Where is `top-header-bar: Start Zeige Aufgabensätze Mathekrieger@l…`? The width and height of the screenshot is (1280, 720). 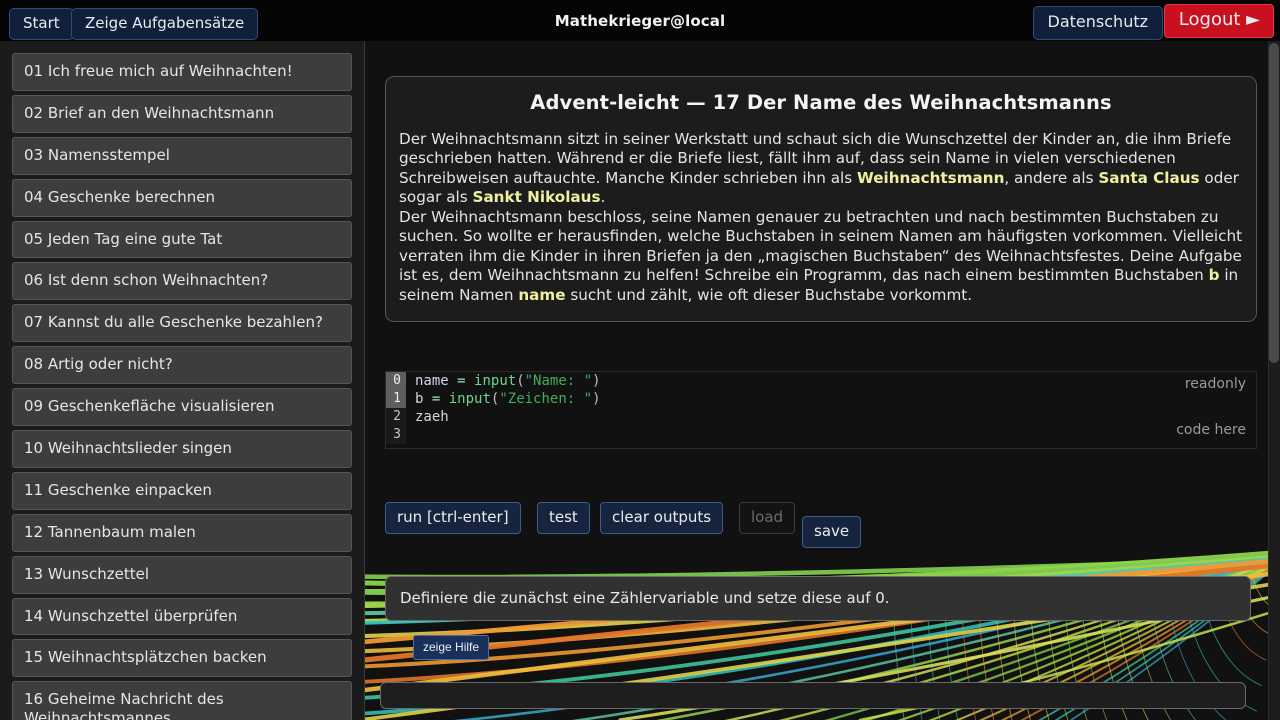
top-header-bar: Start Zeige Aufgabensätze Mathekrieger@l… is located at coordinates (640, 20).